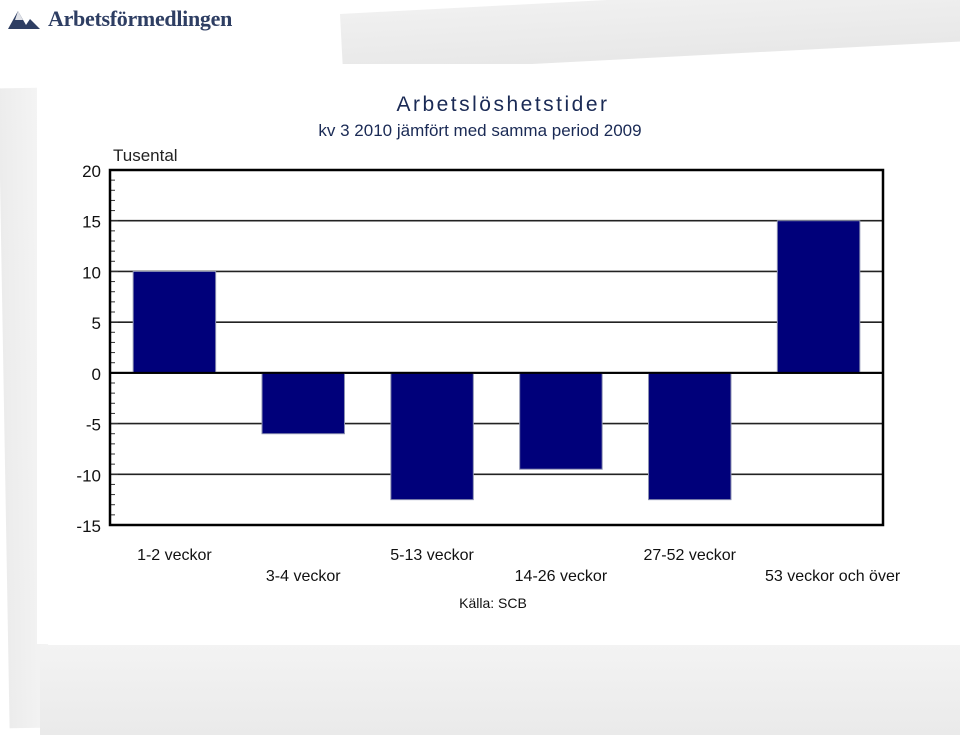 This screenshot has width=960, height=735. What do you see at coordinates (303, 576) in the screenshot?
I see `category-label: 3-4 veckor` at bounding box center [303, 576].